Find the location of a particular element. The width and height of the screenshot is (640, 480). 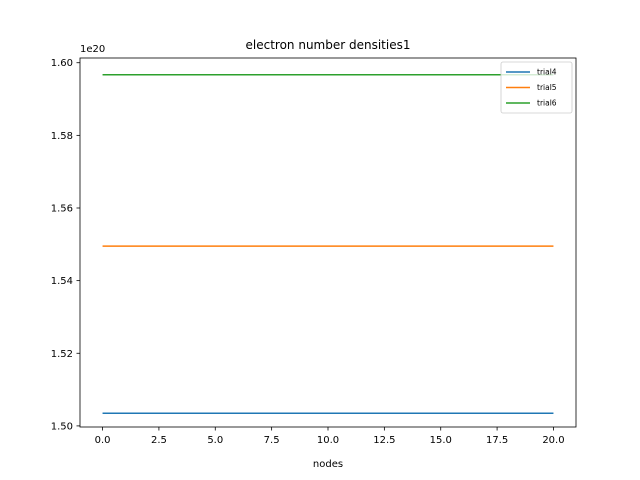

y-tick-label: 1.54 is located at coordinates (62, 281).